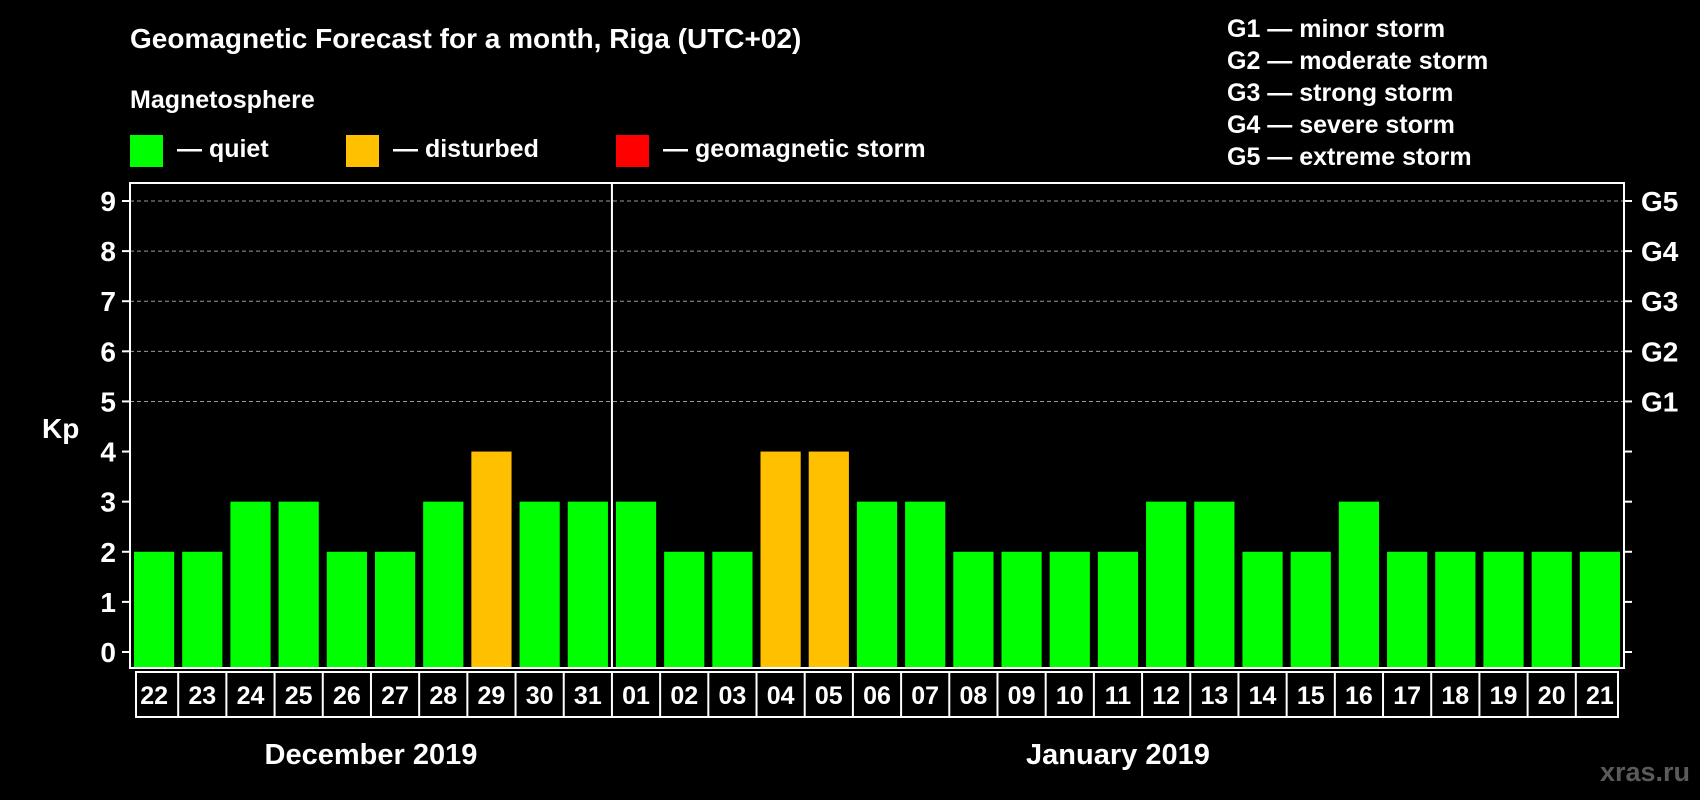 The image size is (1700, 800). I want to click on date-label-19-28: 19, so click(1504, 696).